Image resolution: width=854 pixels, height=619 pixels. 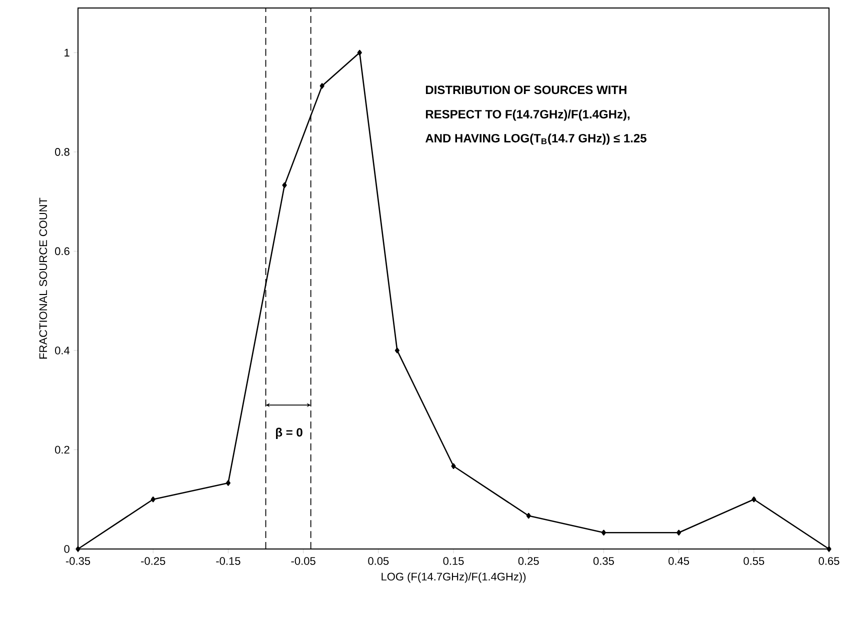 What do you see at coordinates (153, 561) in the screenshot?
I see `x-tick-label: -0.25` at bounding box center [153, 561].